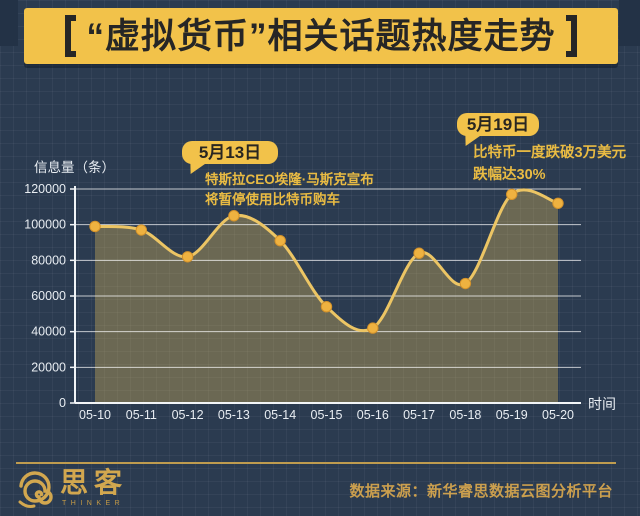  Describe the element at coordinates (419, 415) in the screenshot. I see `x-tick-label: 05-17` at that location.